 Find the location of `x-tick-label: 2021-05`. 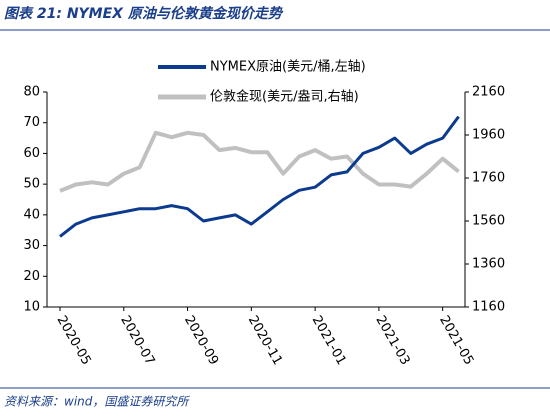

x-tick-label: 2021-05 is located at coordinates (456, 340).